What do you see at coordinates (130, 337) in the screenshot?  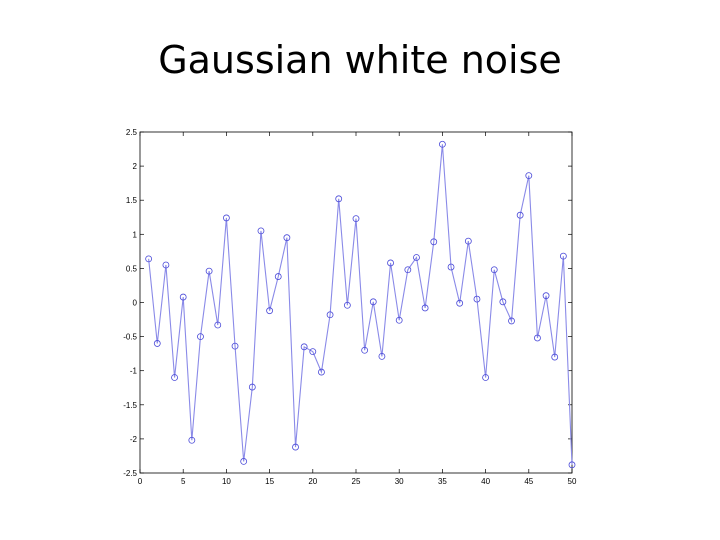 I see `y-tick-label: -0.5` at bounding box center [130, 337].